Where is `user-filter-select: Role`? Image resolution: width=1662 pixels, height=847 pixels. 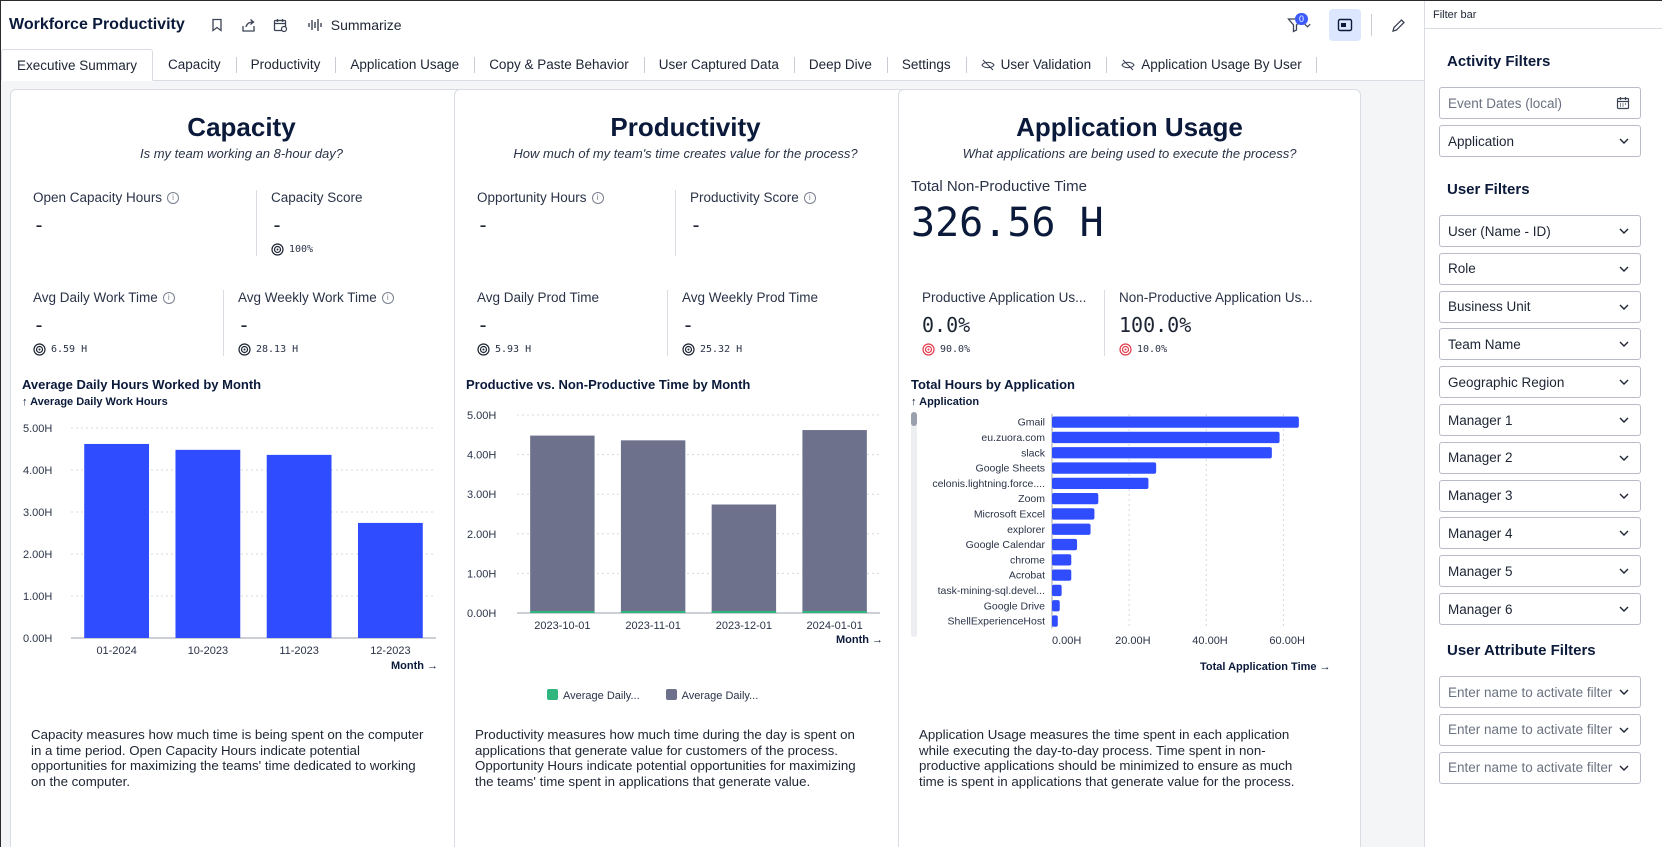
user-filter-select: Role is located at coordinates (1540, 268).